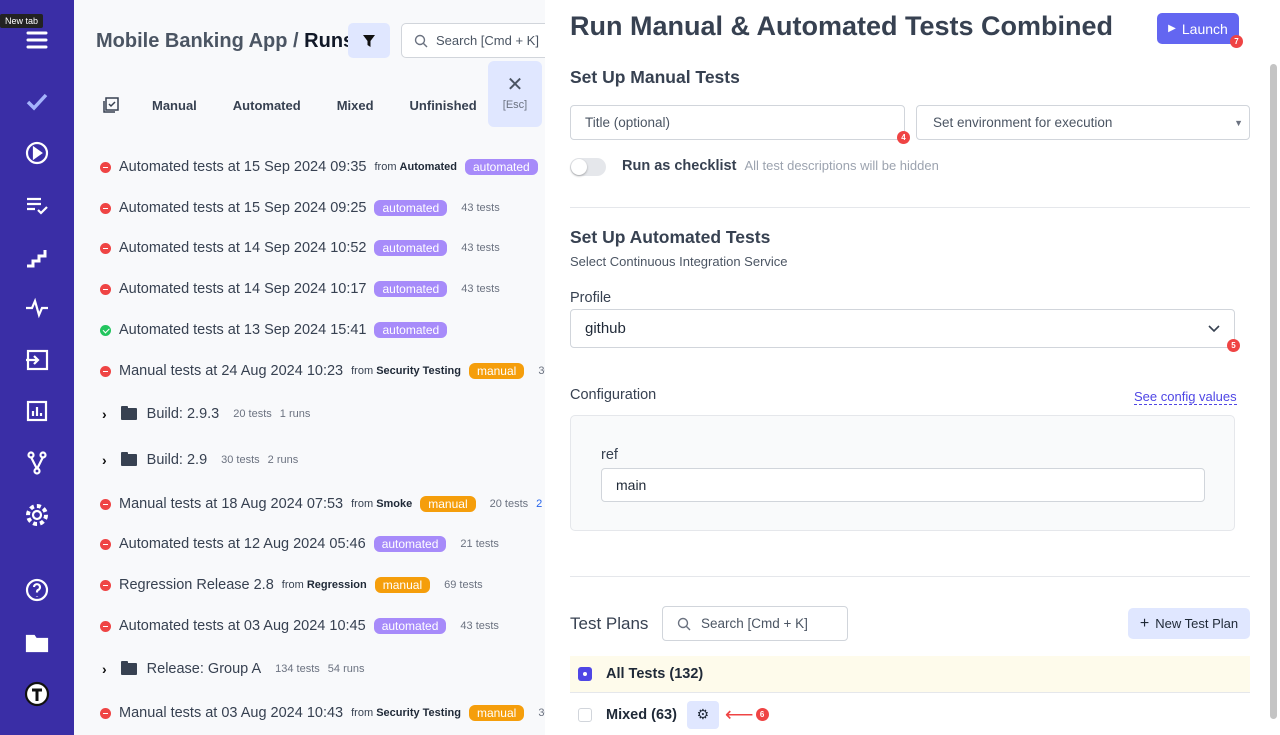  What do you see at coordinates (242, 626) in the screenshot?
I see `run-title: Automated tests at 03 Aug 2024 10:45` at bounding box center [242, 626].